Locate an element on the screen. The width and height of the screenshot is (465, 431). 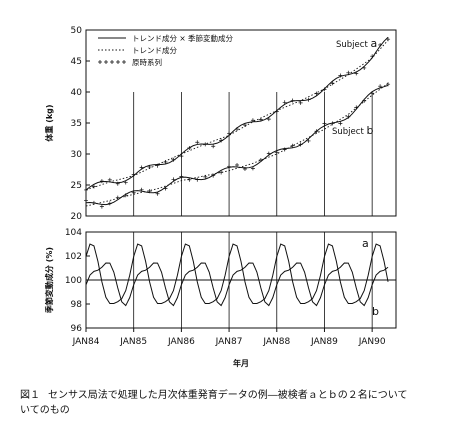
weight-ytick-label: 30 is located at coordinates (77, 155).